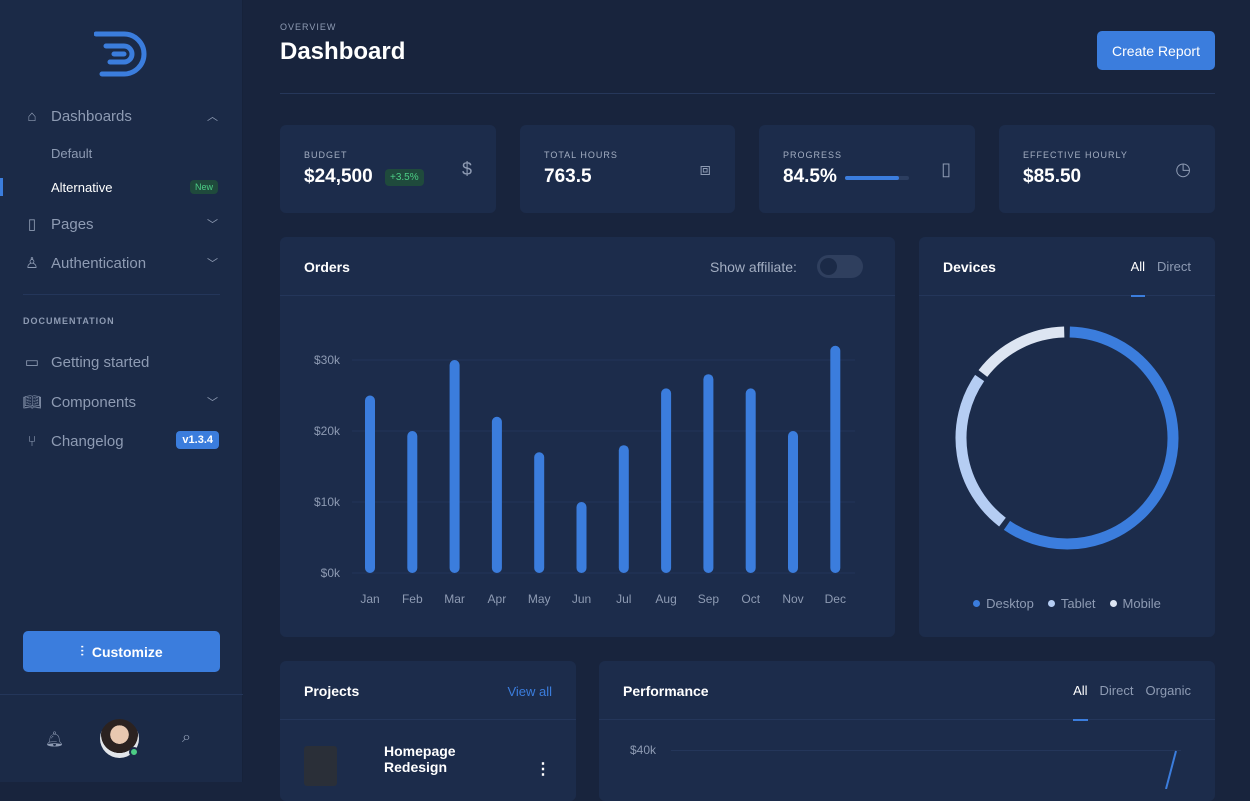  I want to click on git-branch-icon: ⑂, so click(32, 441).